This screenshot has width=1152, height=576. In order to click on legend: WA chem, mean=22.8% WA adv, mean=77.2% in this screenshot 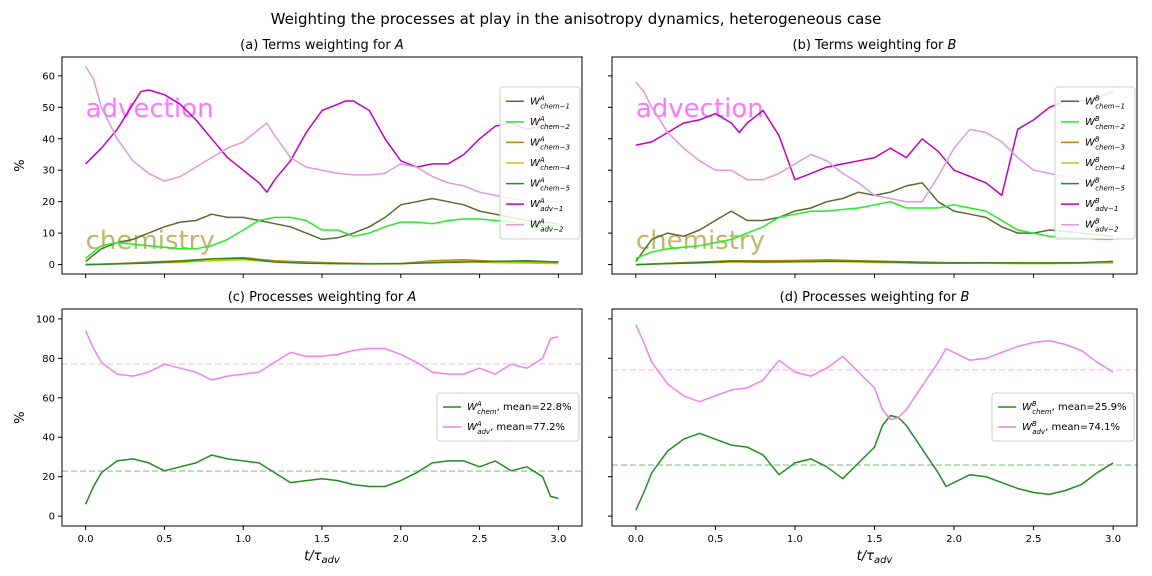, I will do `click(508, 417)`.